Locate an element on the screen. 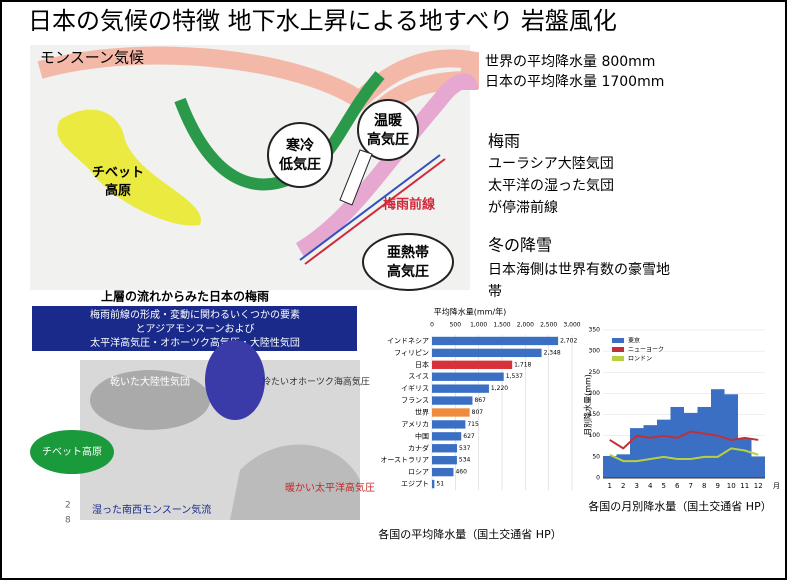 The image size is (787, 580). y-tick-label: 日本 is located at coordinates (422, 364).